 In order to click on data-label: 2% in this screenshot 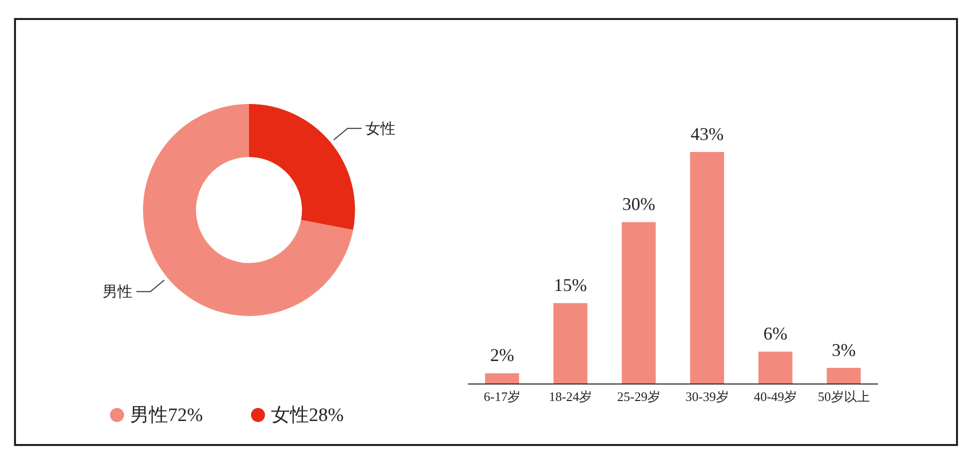, I will do `click(502, 355)`.